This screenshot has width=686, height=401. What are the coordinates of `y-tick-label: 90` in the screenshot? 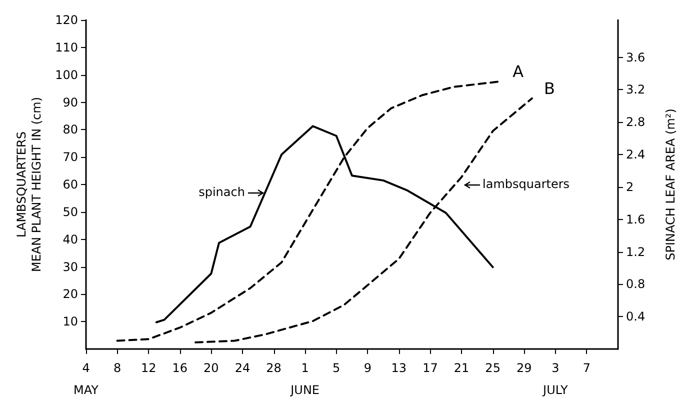 It's located at (70, 102).